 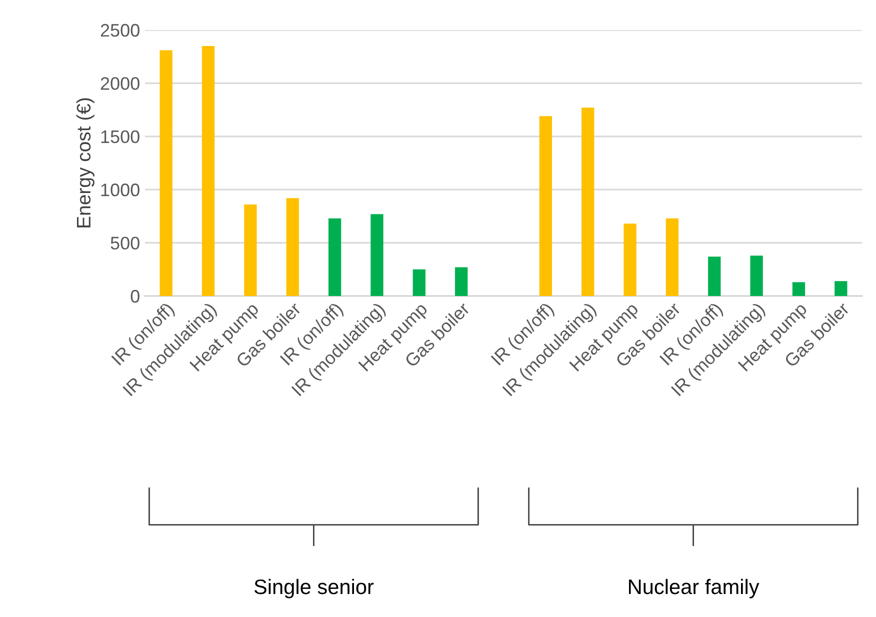 I want to click on y-tick-label: 2500, so click(x=120, y=30).